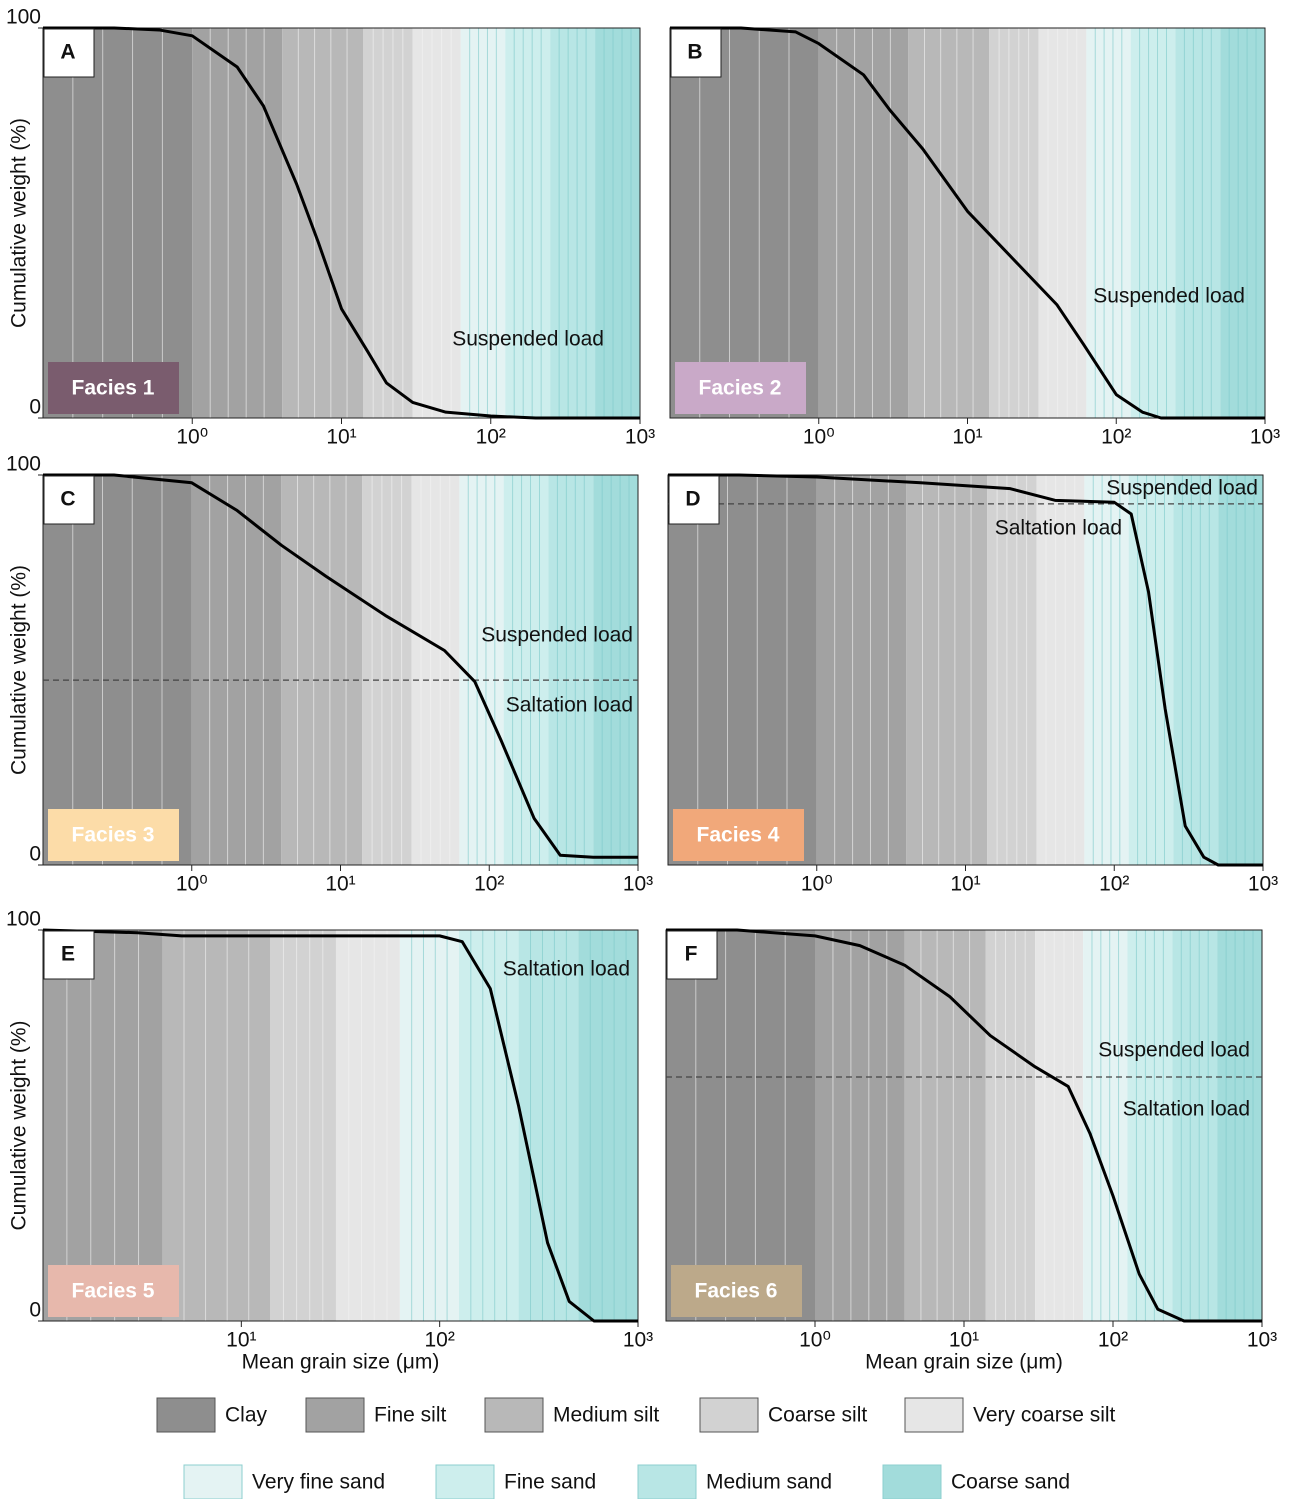 This screenshot has width=1291, height=1499. I want to click on legend-label: Coarse sand, so click(1010, 1482).